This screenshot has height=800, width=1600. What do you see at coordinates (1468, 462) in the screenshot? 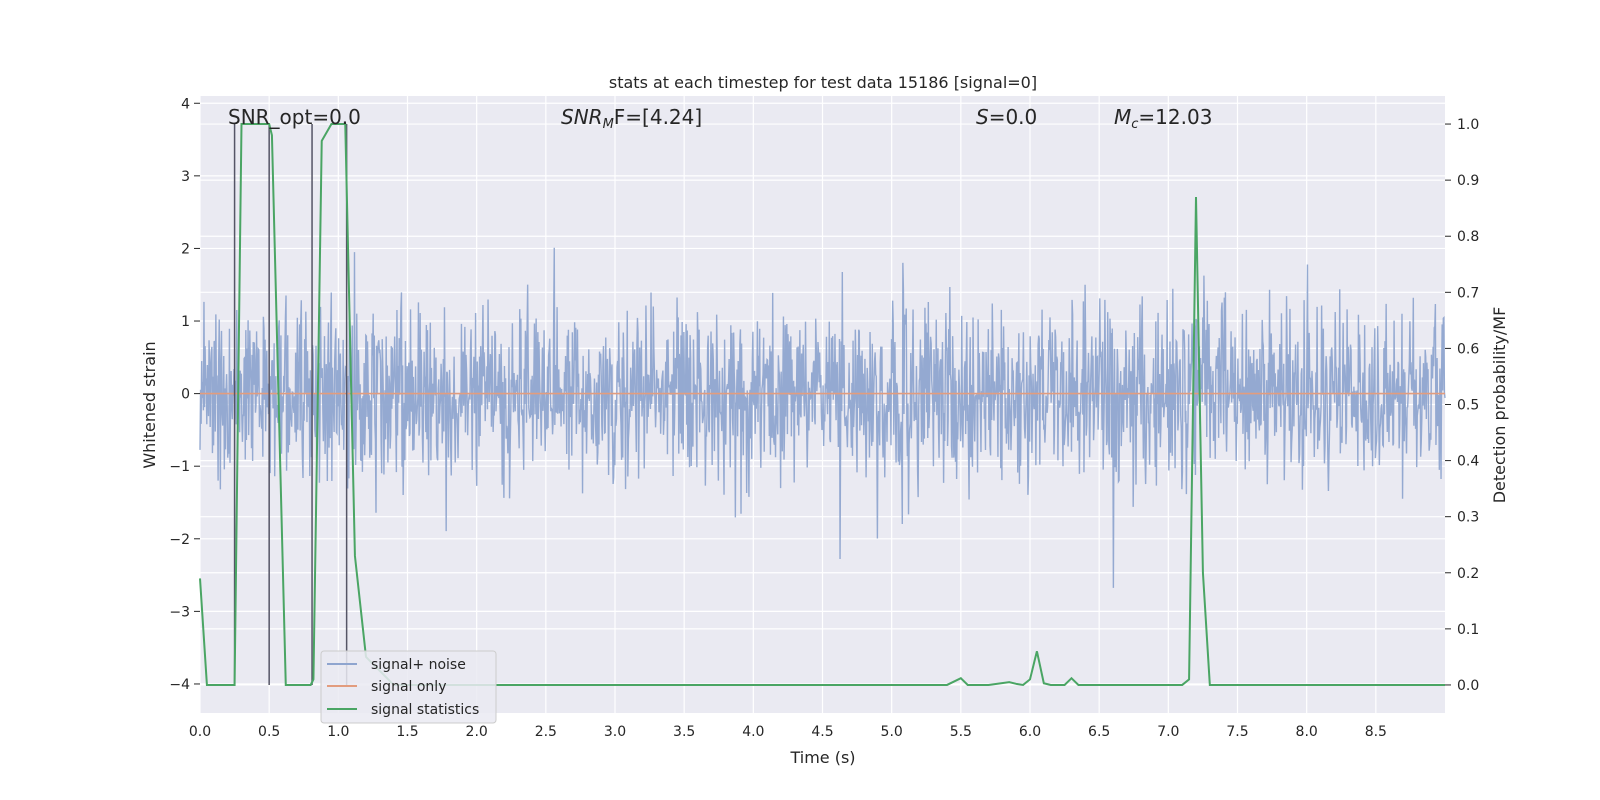
I see `y2-tick-label-4: 0.4` at bounding box center [1468, 462].